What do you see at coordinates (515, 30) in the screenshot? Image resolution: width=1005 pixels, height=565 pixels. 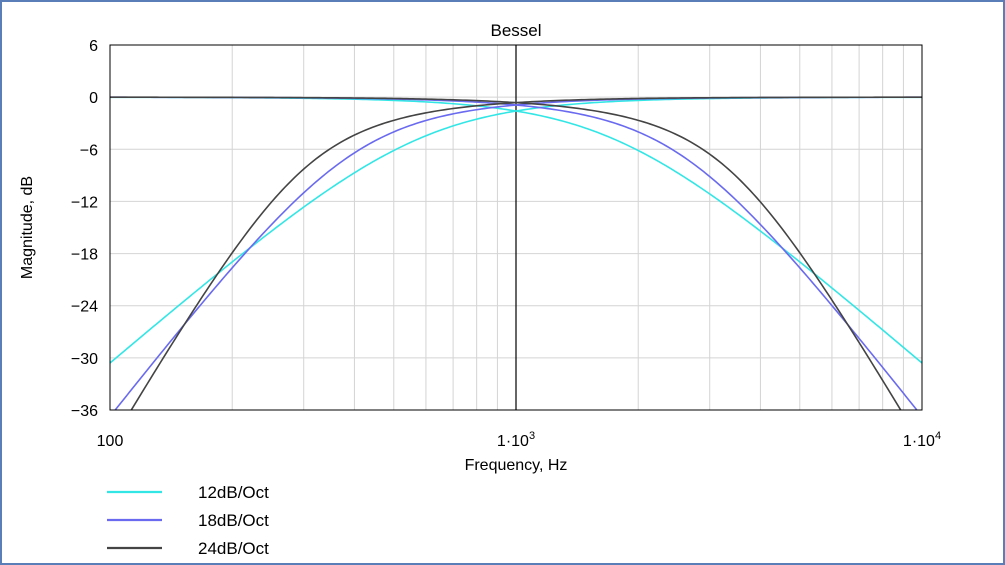 I see `chart-title: Bessel` at bounding box center [515, 30].